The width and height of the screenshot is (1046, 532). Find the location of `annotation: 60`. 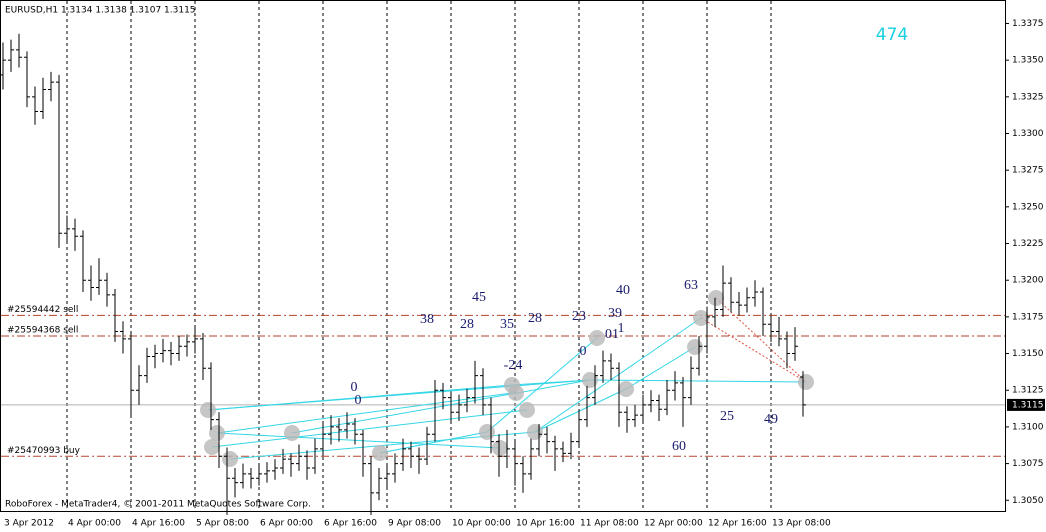

annotation: 60 is located at coordinates (679, 446).